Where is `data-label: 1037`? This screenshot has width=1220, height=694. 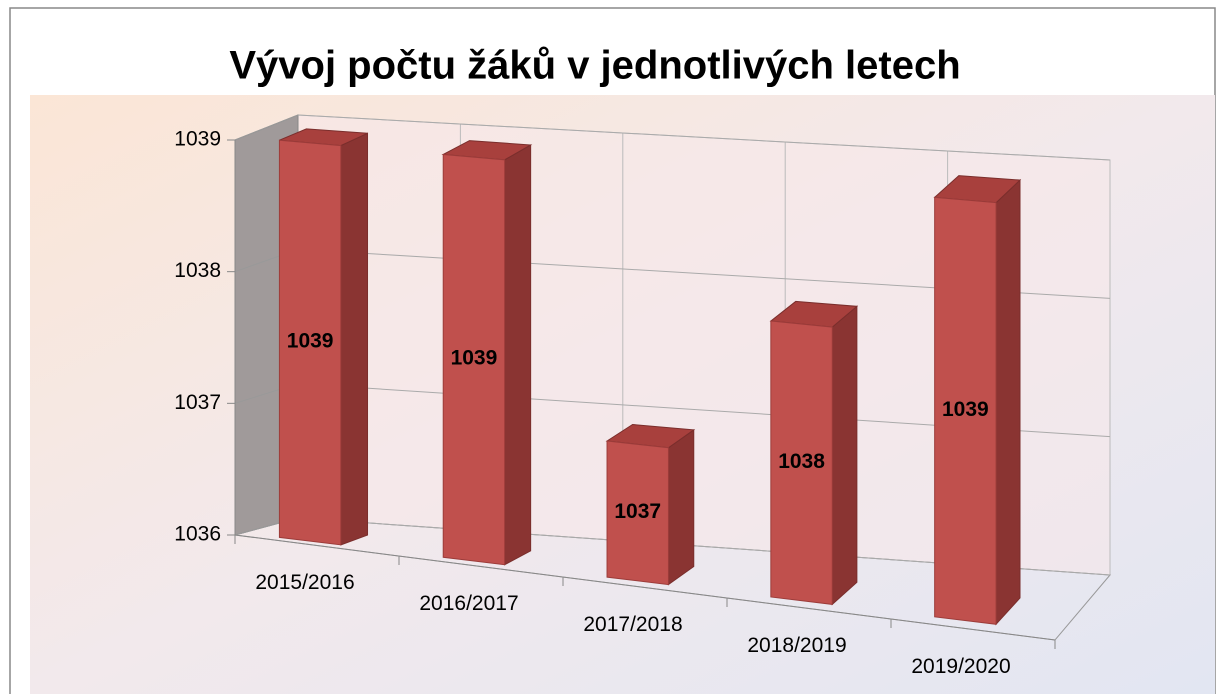
data-label: 1037 is located at coordinates (637, 511).